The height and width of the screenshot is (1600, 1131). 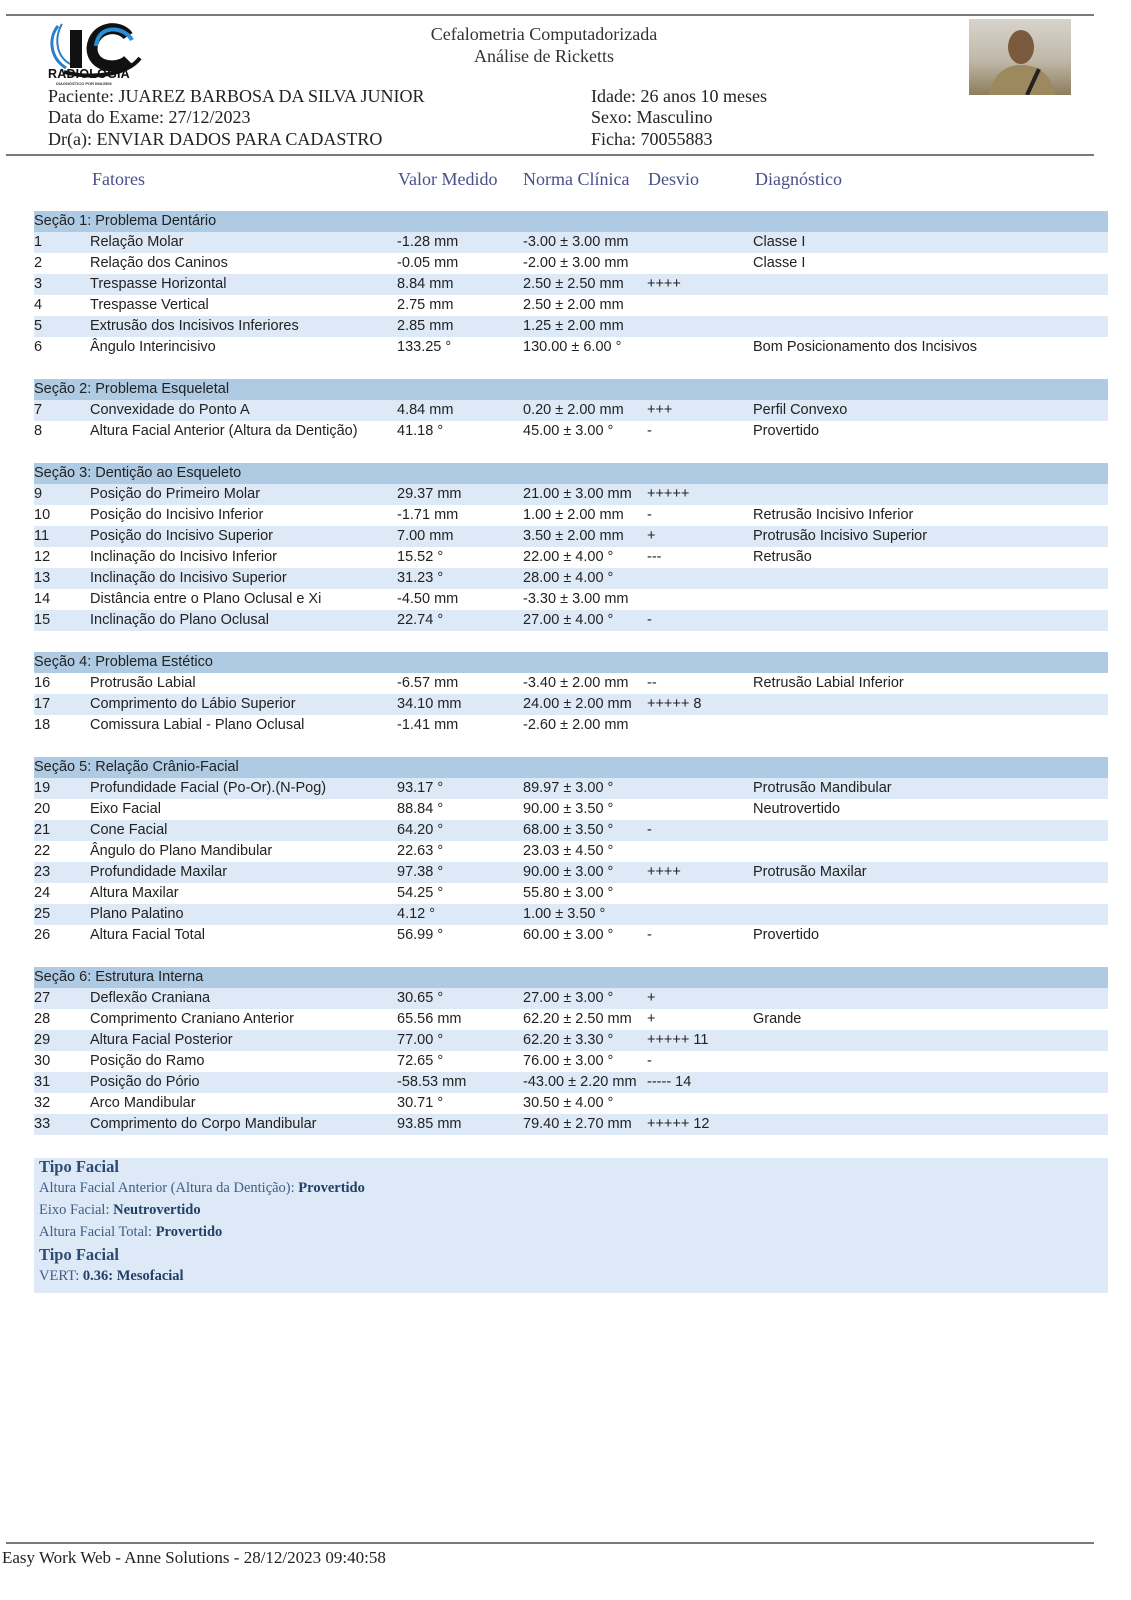 I want to click on row-number: 5, so click(x=38, y=326).